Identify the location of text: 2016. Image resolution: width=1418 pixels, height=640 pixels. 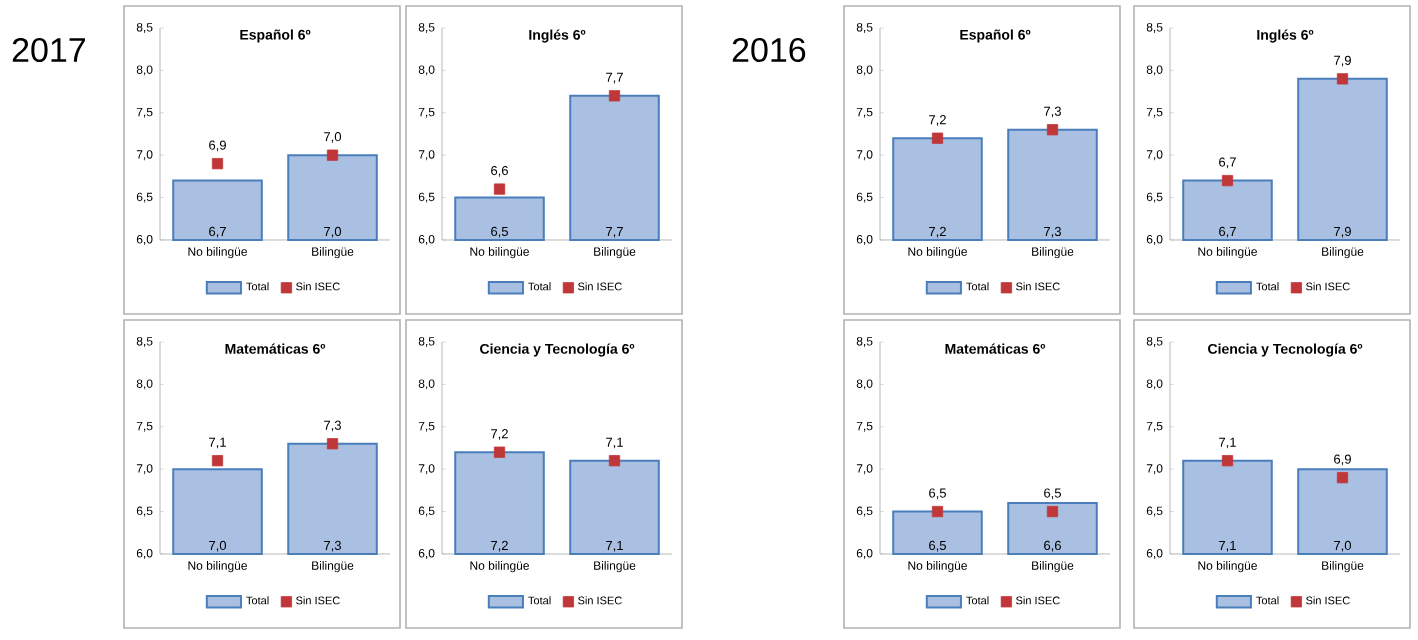
(769, 50).